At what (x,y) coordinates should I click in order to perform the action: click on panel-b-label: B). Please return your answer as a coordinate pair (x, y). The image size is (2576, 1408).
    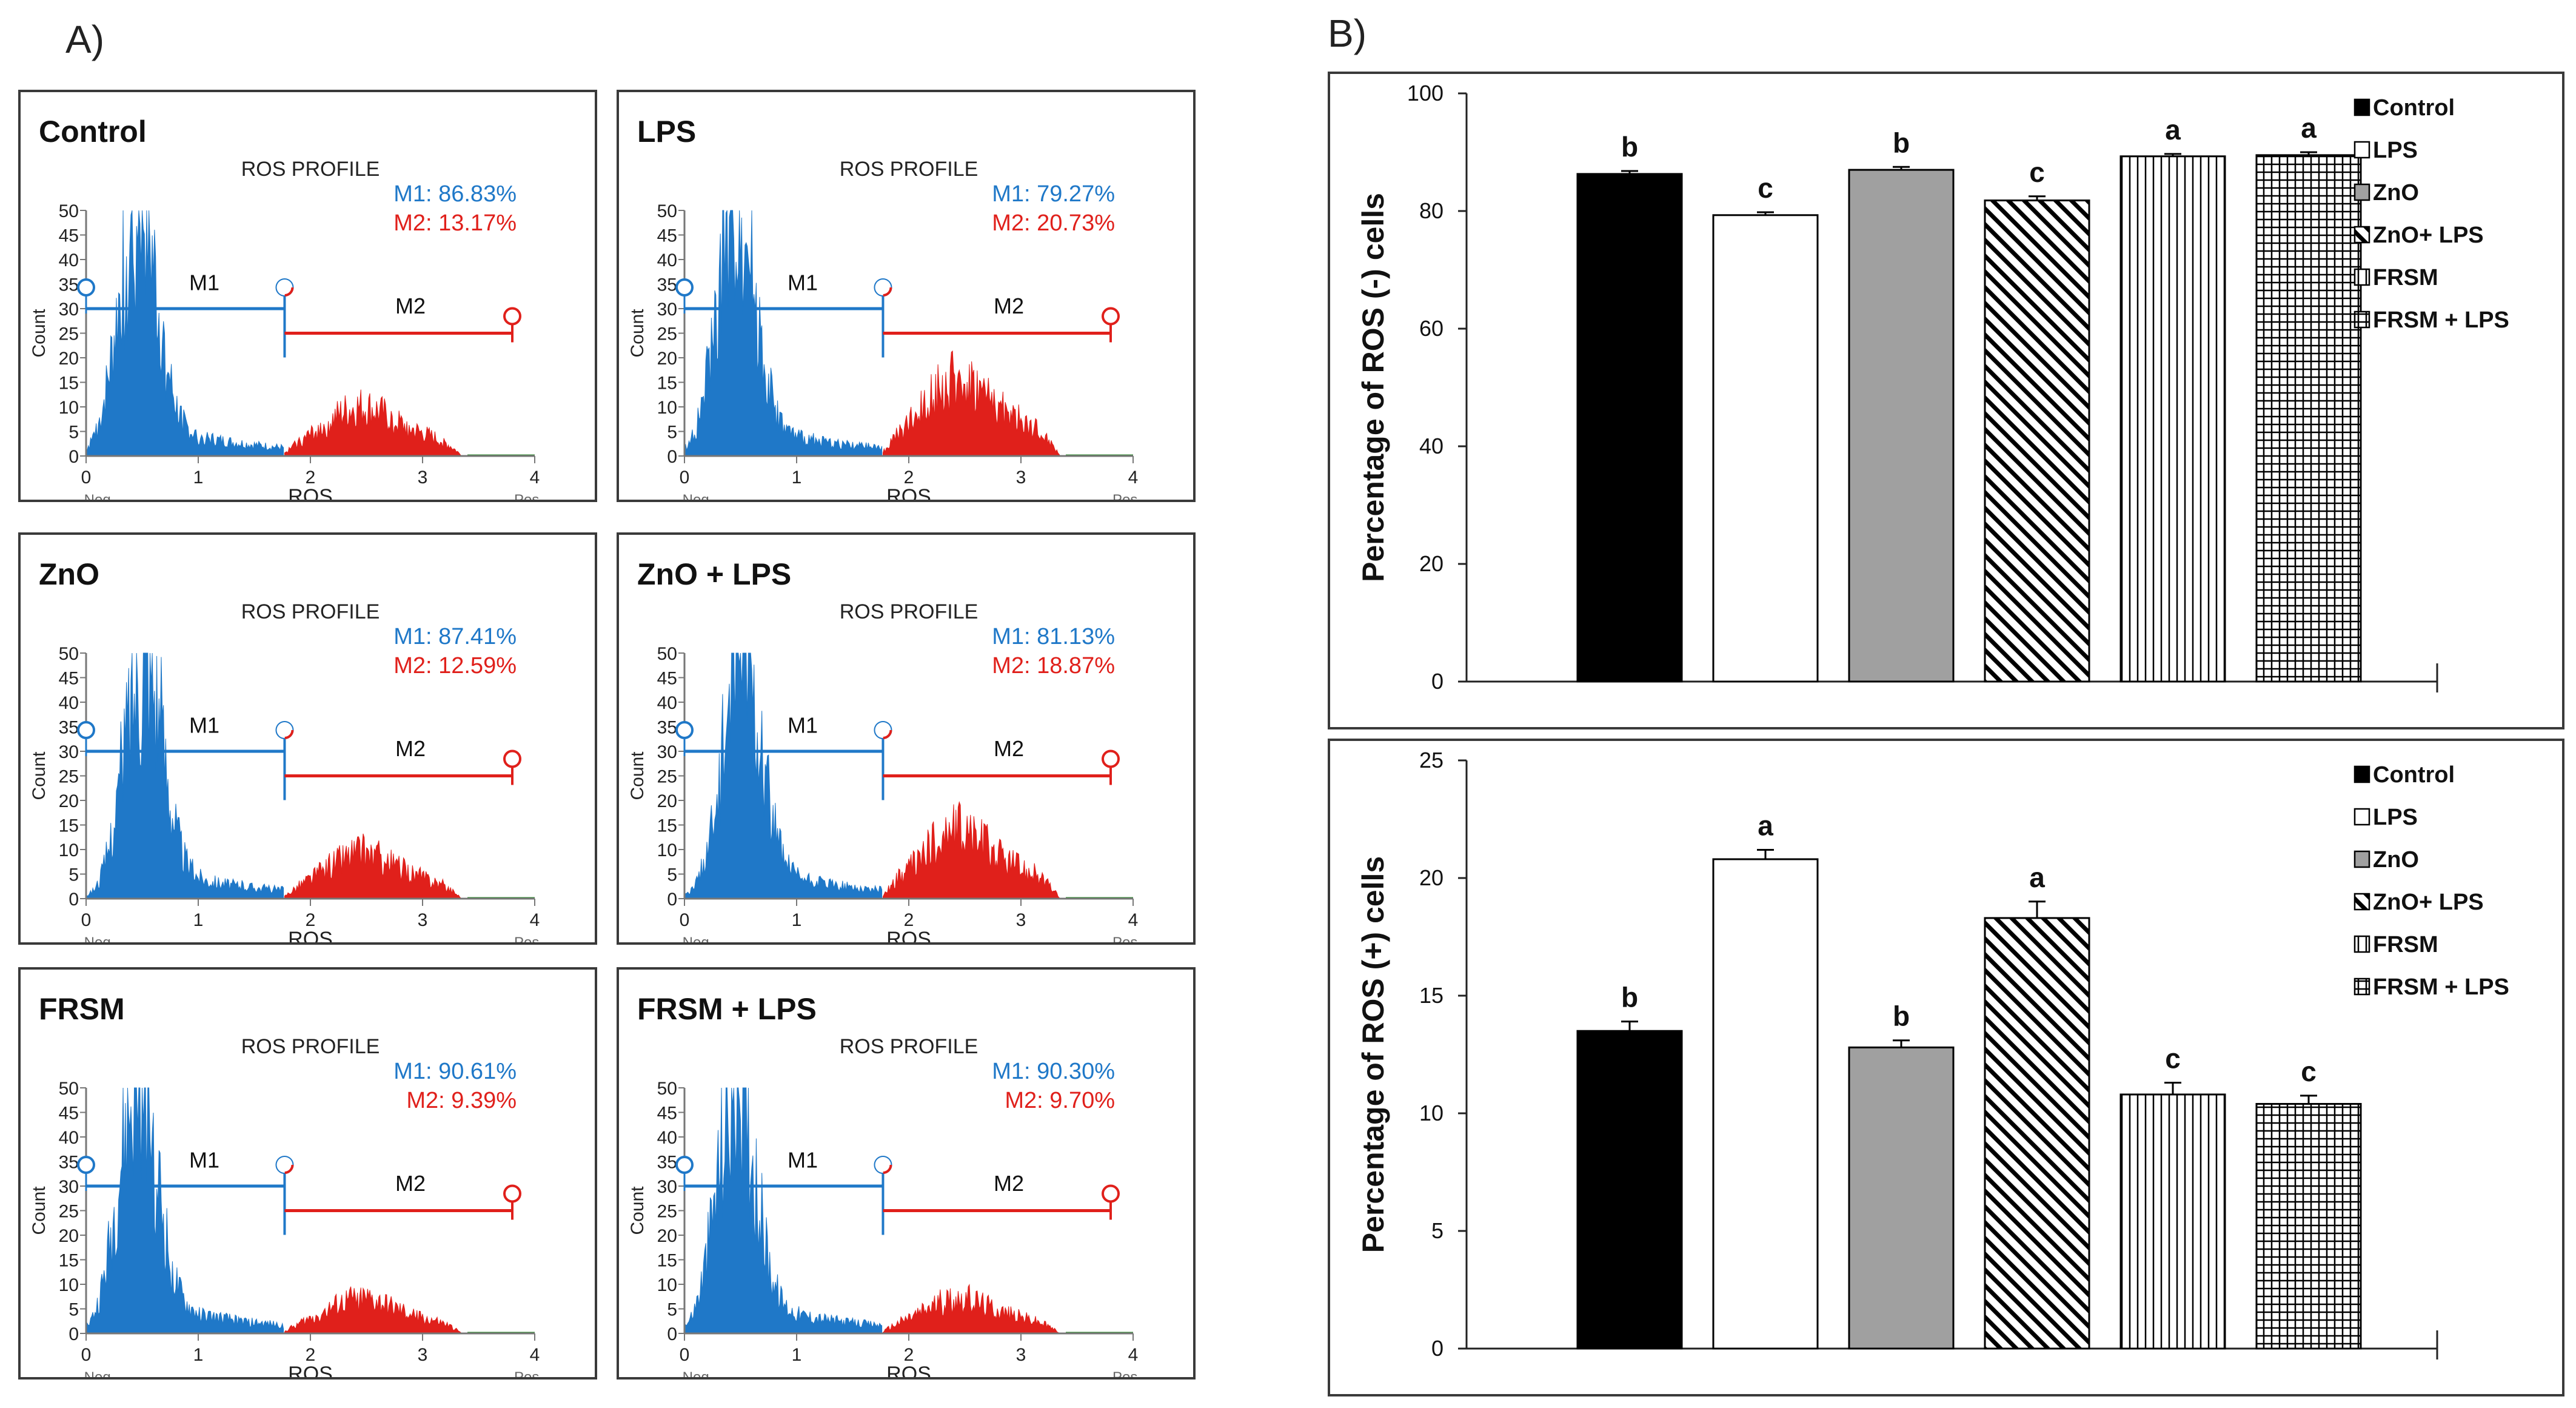
    Looking at the image, I should click on (1347, 33).